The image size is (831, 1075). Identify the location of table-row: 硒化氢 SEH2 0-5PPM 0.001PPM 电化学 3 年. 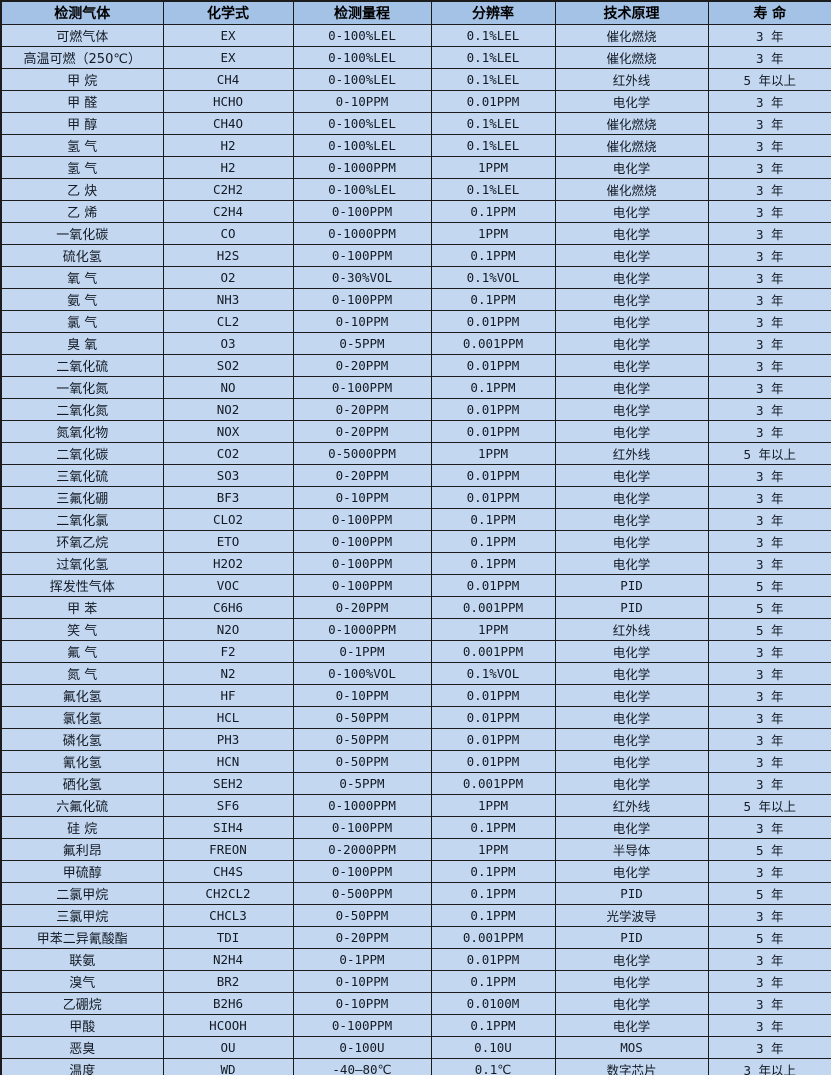
(415, 783).